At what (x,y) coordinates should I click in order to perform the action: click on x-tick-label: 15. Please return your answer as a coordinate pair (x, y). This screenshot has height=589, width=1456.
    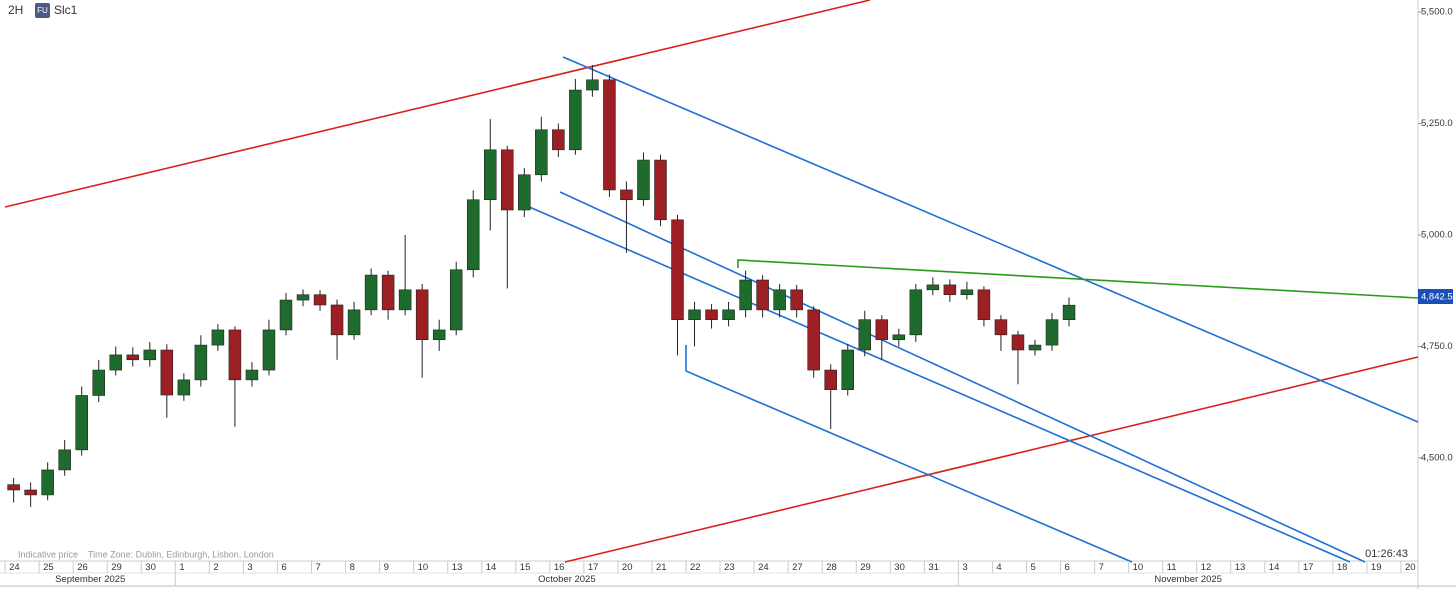
    Looking at the image, I should click on (525, 567).